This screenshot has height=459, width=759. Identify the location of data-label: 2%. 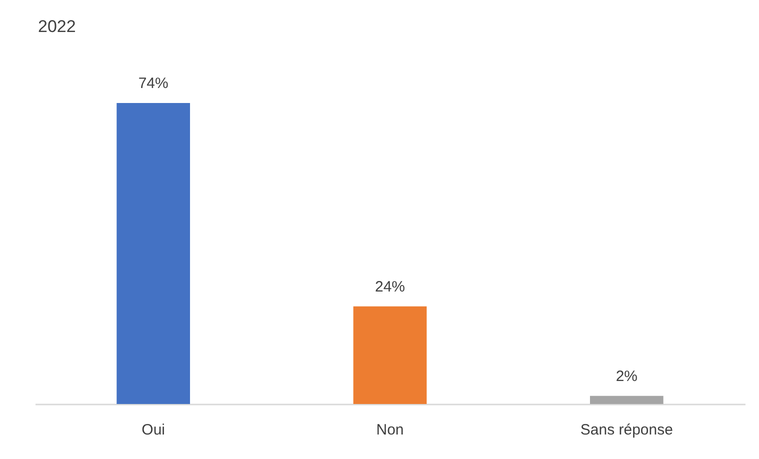
(627, 376).